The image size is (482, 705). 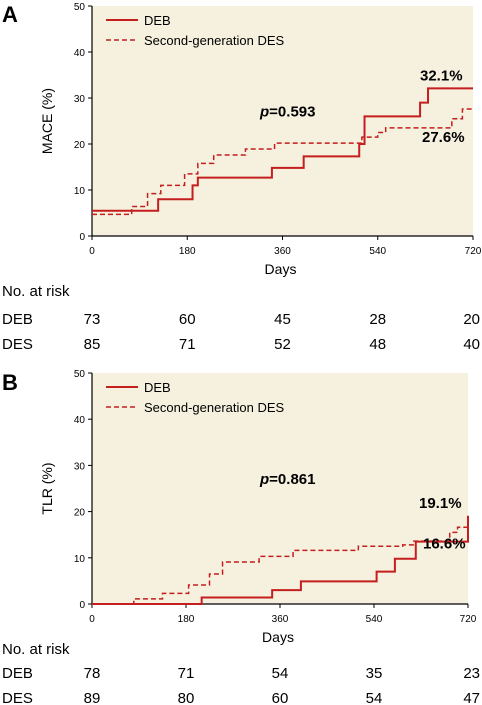 What do you see at coordinates (292, 479) in the screenshot?
I see `p-value-text: =0.861` at bounding box center [292, 479].